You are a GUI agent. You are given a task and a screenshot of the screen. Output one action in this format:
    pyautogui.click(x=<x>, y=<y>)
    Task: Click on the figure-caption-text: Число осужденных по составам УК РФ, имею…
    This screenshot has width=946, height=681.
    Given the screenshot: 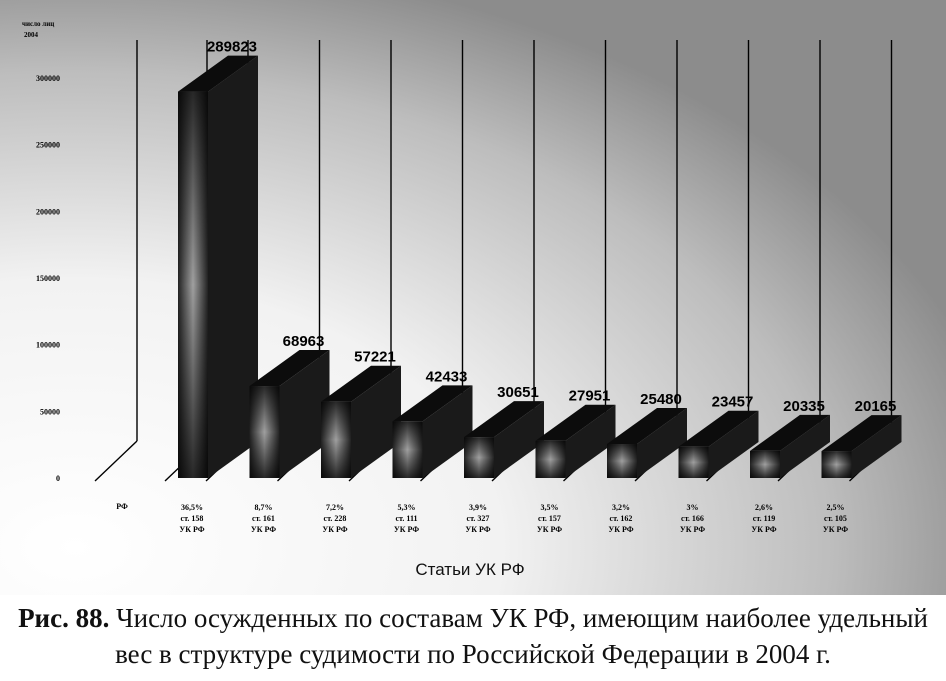 What is the action you would take?
    pyautogui.click(x=518, y=636)
    